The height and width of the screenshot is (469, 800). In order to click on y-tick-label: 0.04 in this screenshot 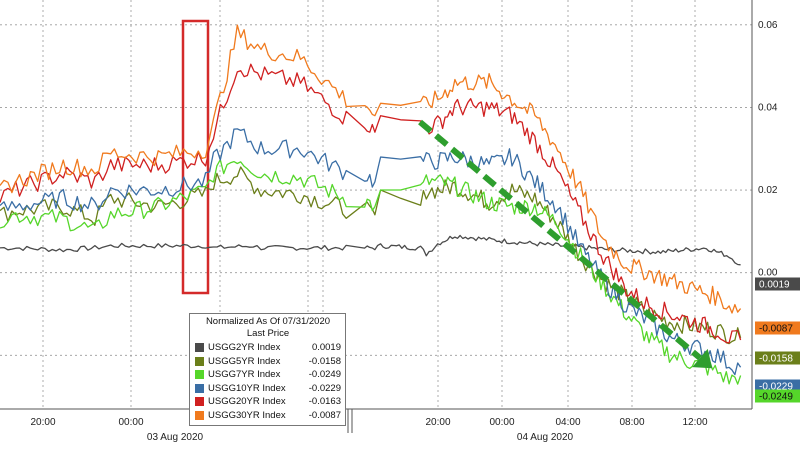, I will do `click(768, 107)`.